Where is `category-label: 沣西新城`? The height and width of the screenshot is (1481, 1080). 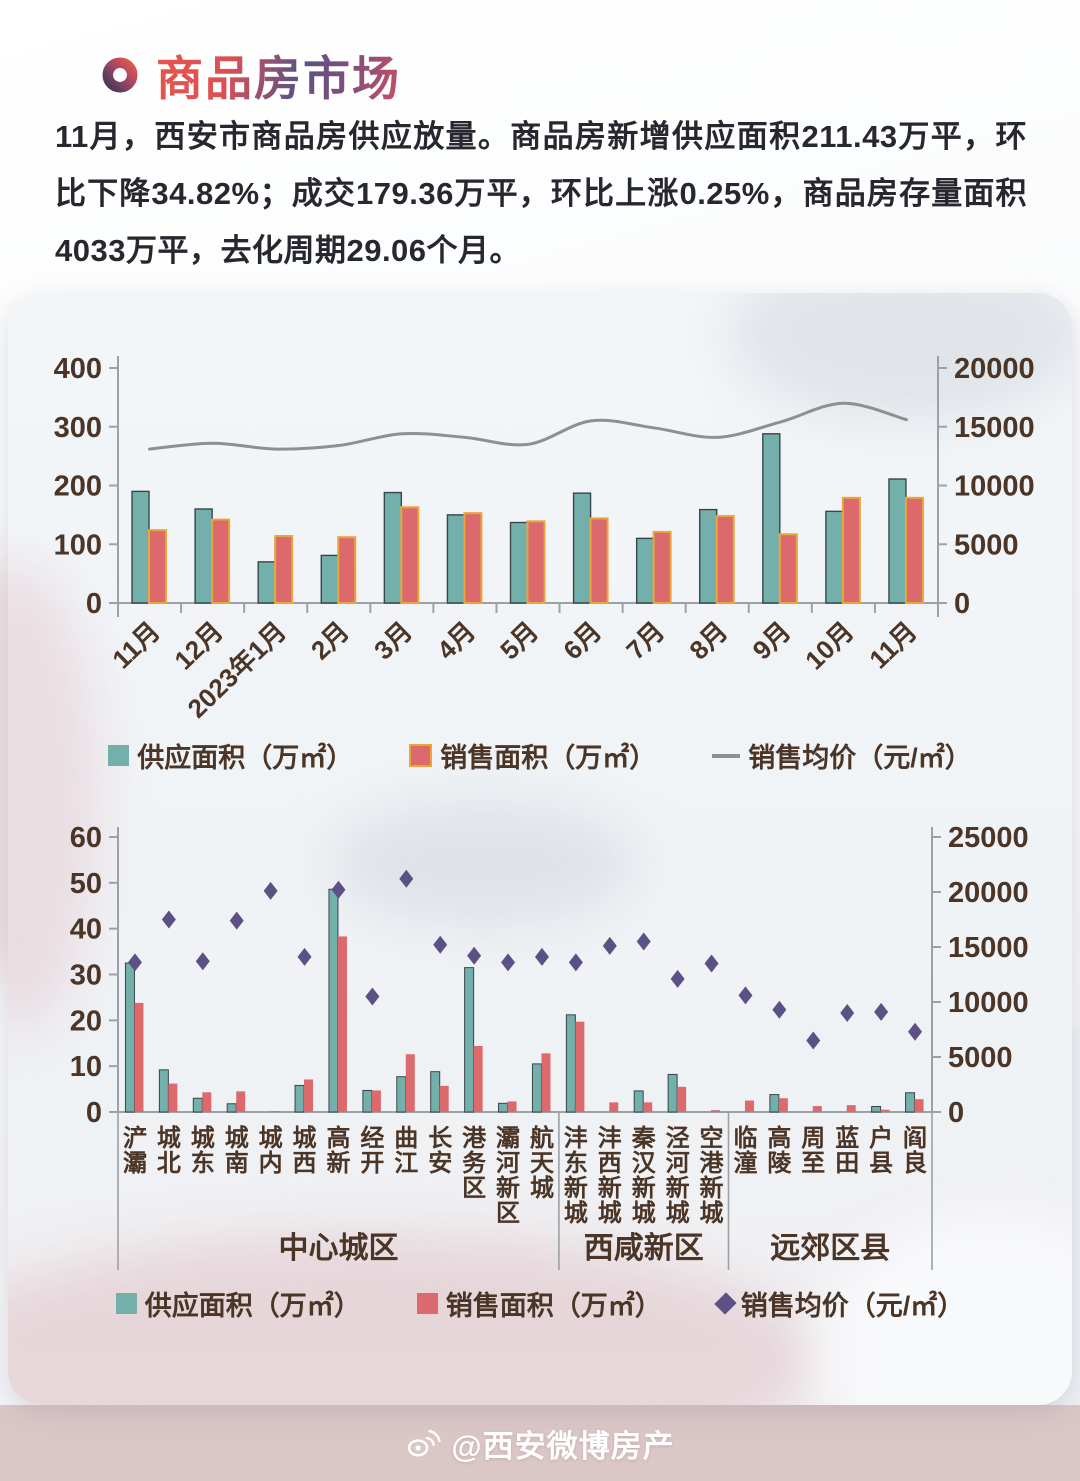
category-label: 沣西新城 is located at coordinates (610, 1176).